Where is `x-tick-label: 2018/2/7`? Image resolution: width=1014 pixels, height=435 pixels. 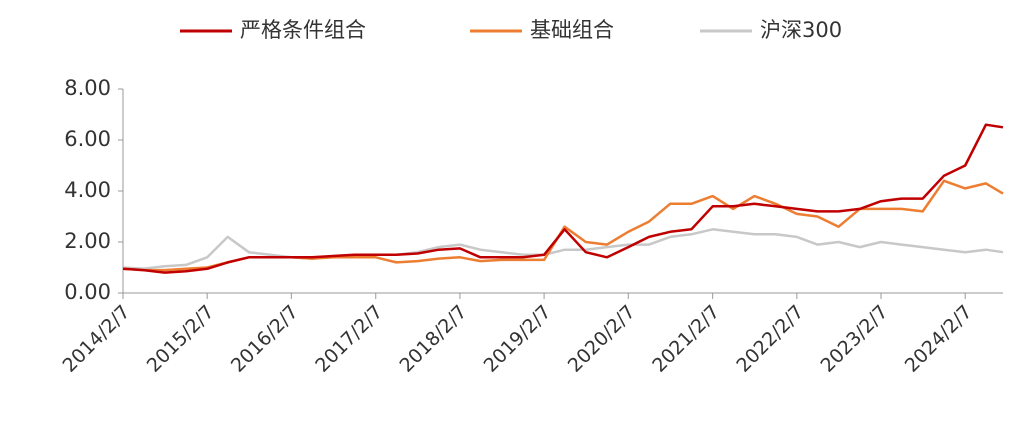 x-tick-label: 2018/2/7 is located at coordinates (433, 339).